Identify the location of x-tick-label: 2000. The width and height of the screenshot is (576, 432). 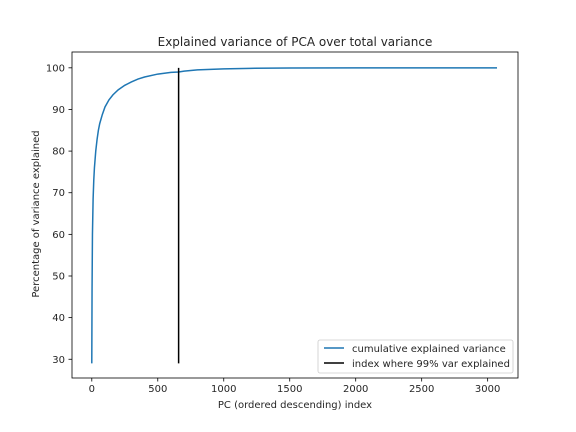
(355, 389).